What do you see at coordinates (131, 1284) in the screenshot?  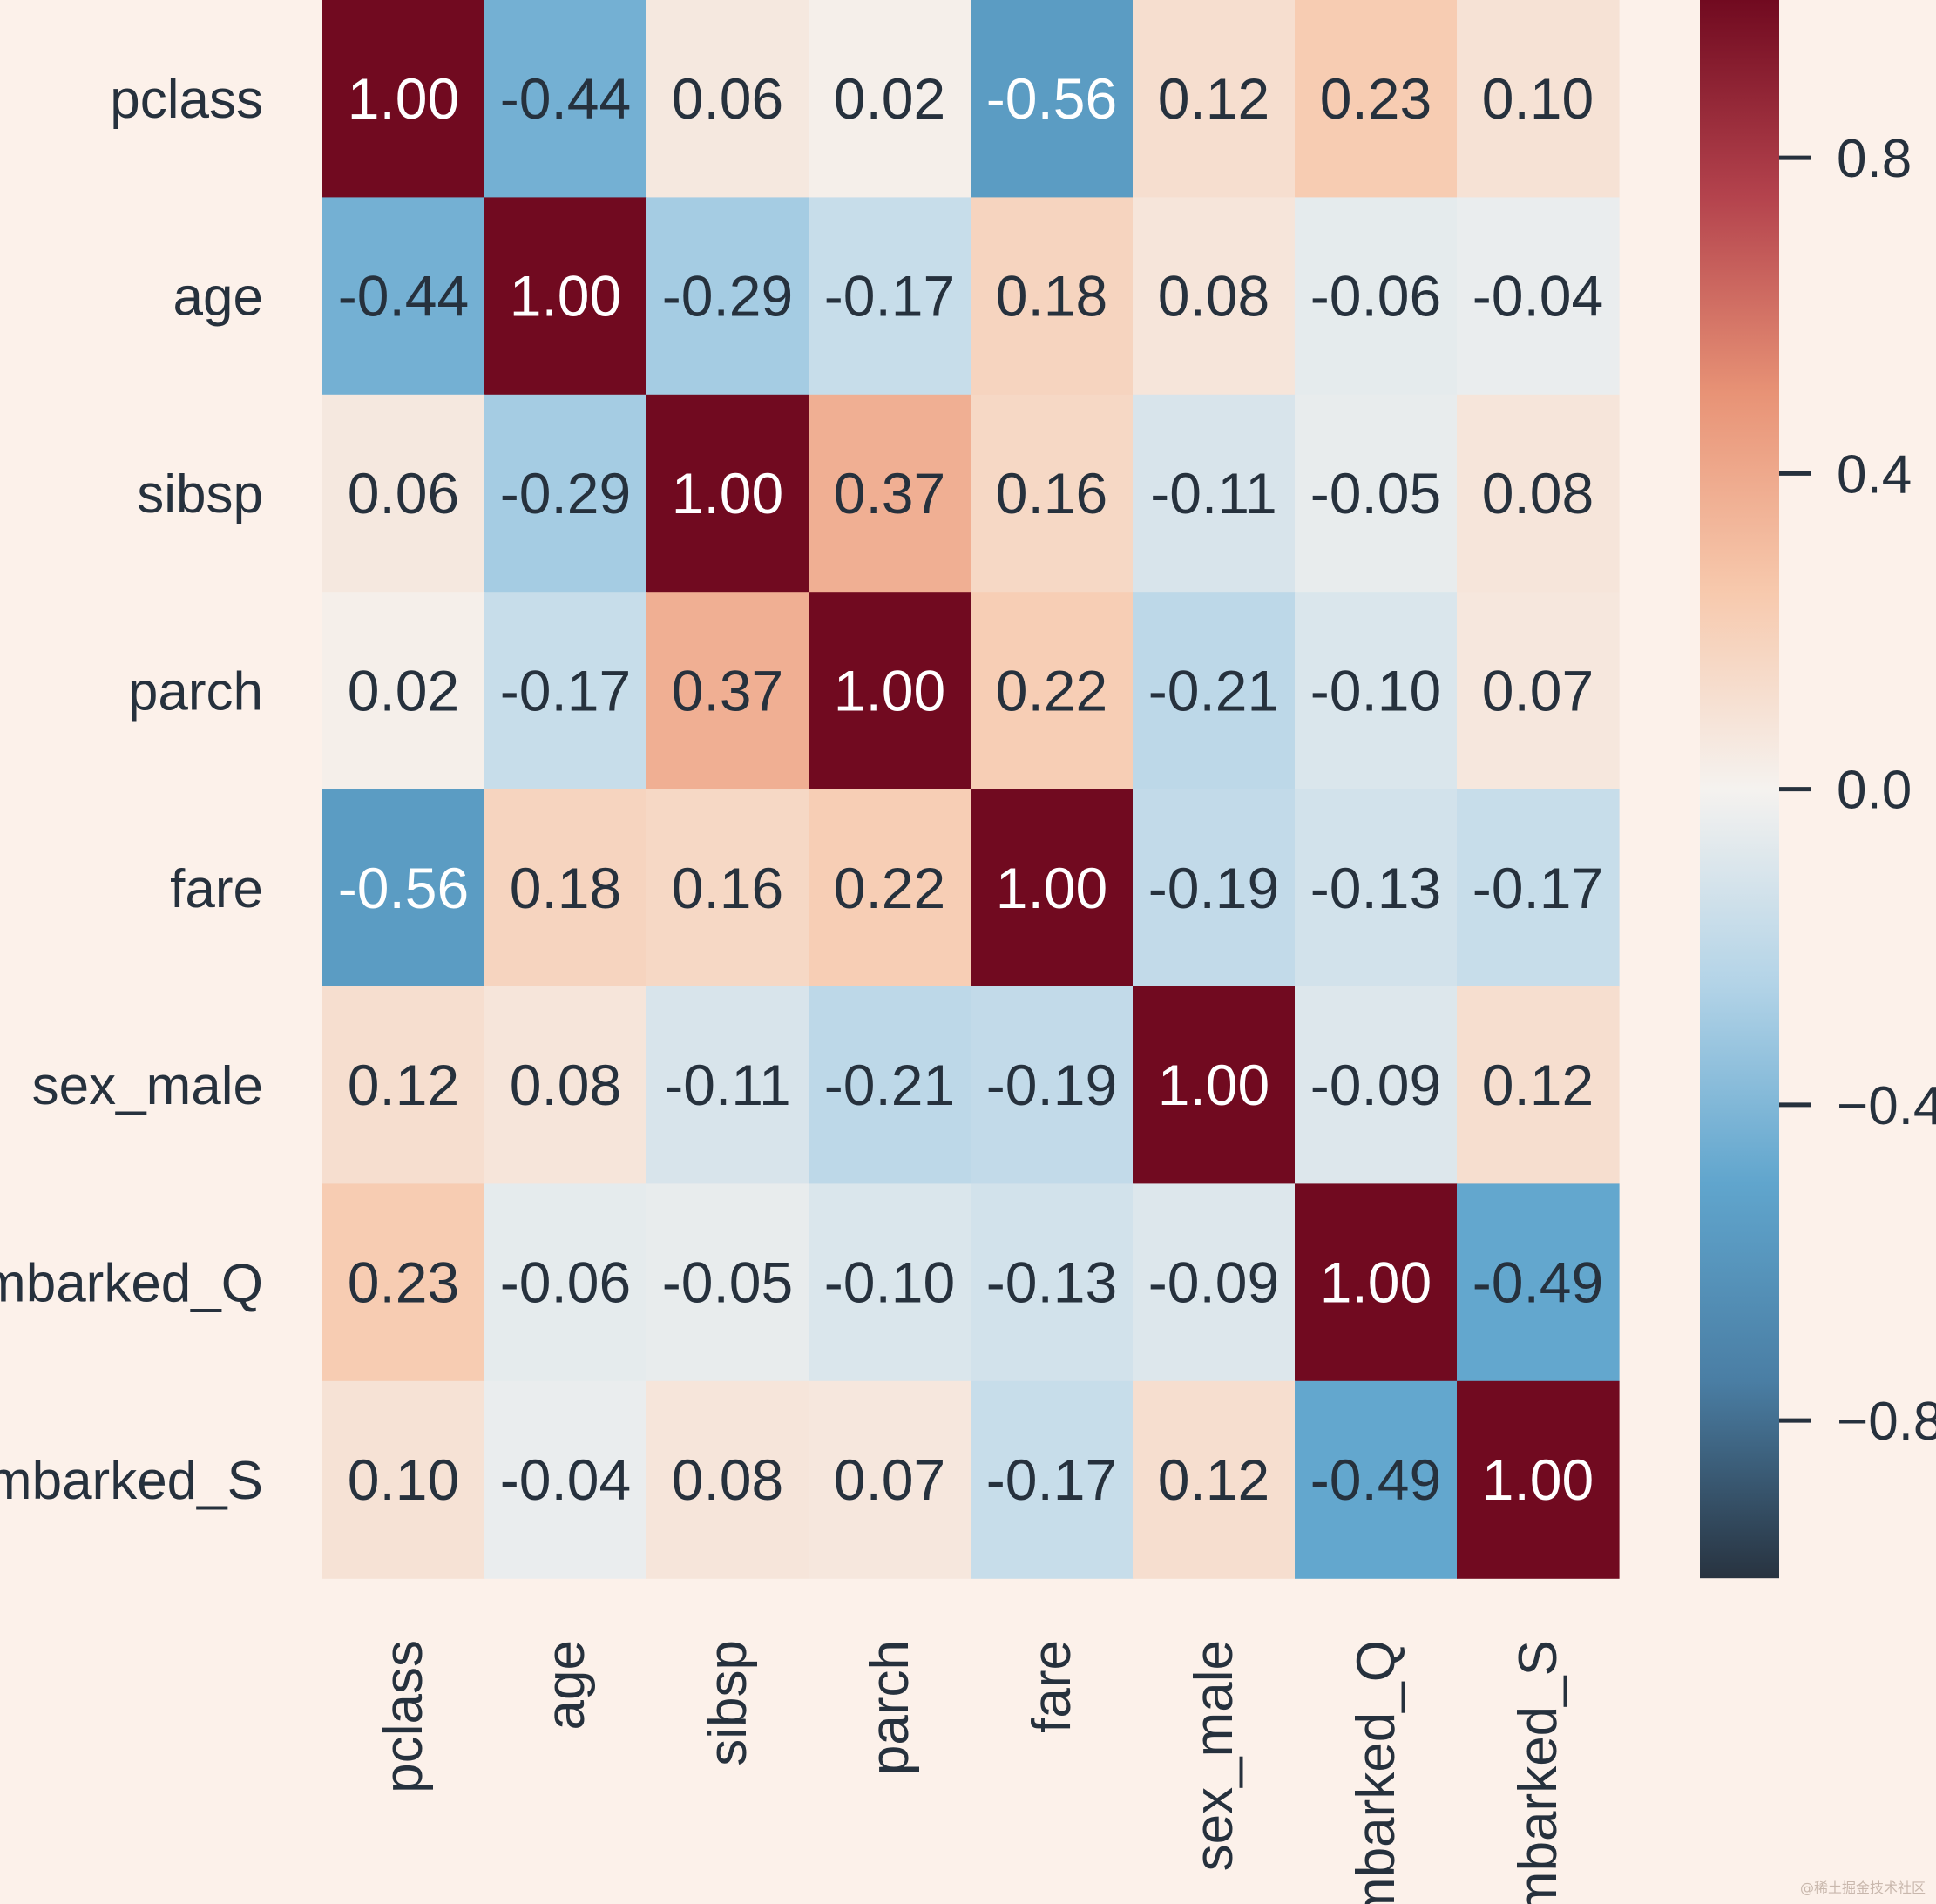 I see `y-tick-label: embarked_Q` at bounding box center [131, 1284].